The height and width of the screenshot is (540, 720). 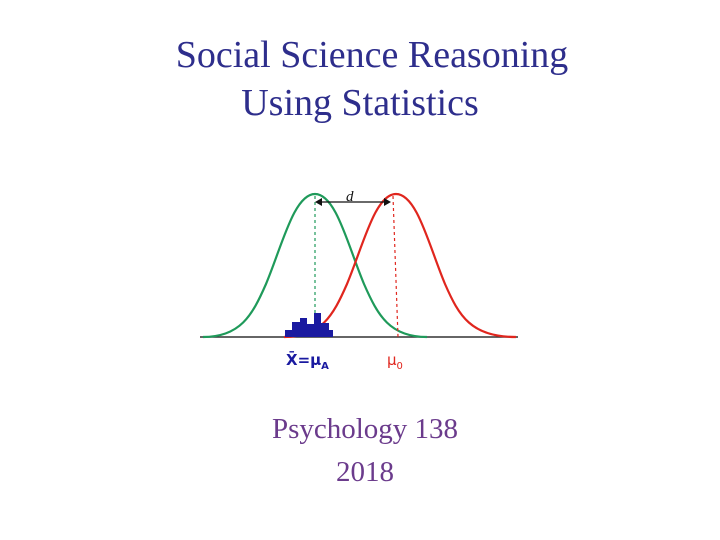 I want to click on alternative-distribution-curve, so click(x=315, y=265).